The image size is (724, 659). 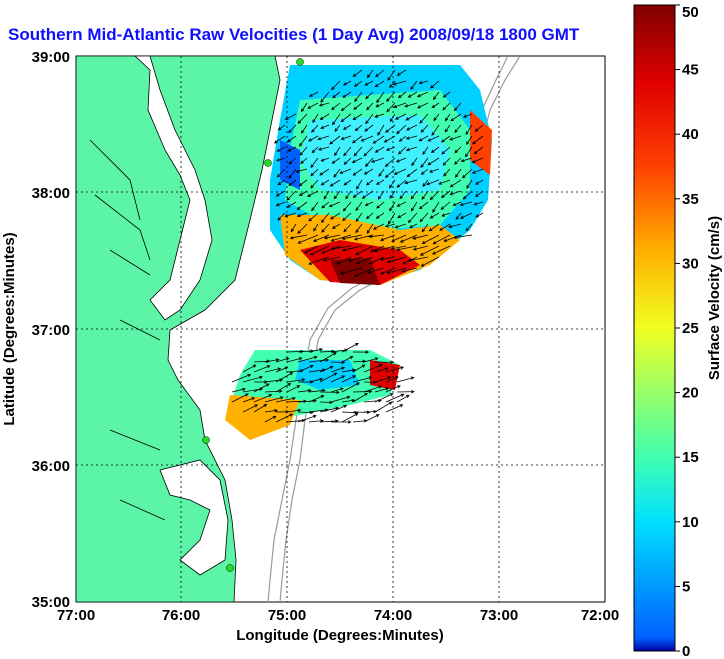 What do you see at coordinates (51, 602) in the screenshot?
I see `y-tick-label: 35:00` at bounding box center [51, 602].